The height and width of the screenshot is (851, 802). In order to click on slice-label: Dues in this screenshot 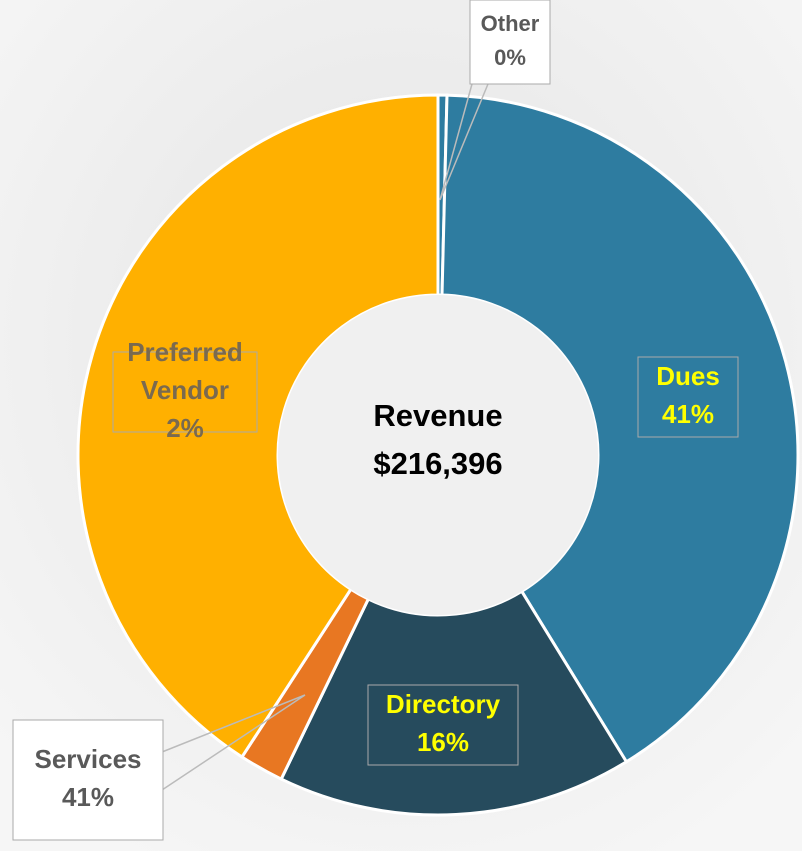, I will do `click(688, 376)`.